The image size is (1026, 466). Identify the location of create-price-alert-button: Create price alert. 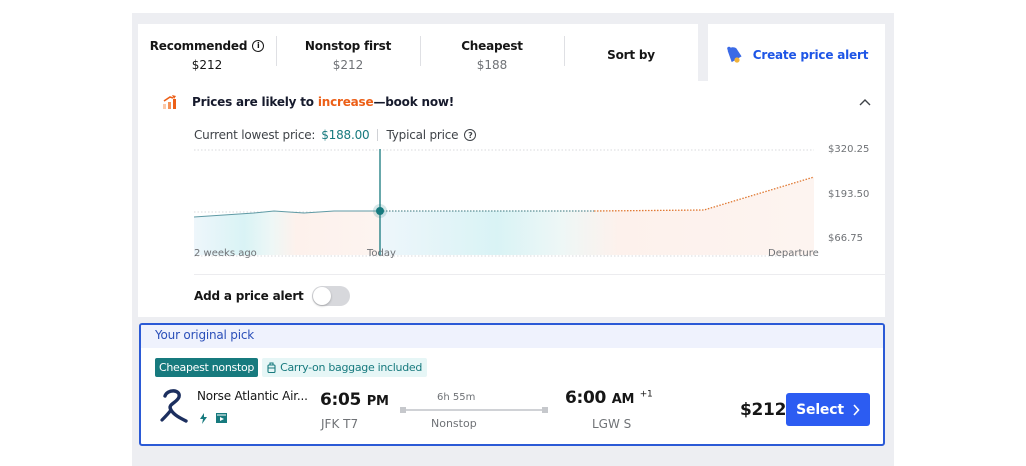
(796, 55).